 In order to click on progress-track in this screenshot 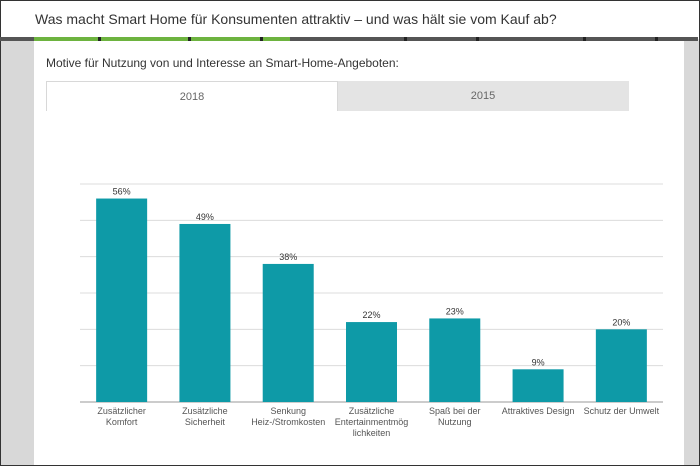, I will do `click(349, 39)`.